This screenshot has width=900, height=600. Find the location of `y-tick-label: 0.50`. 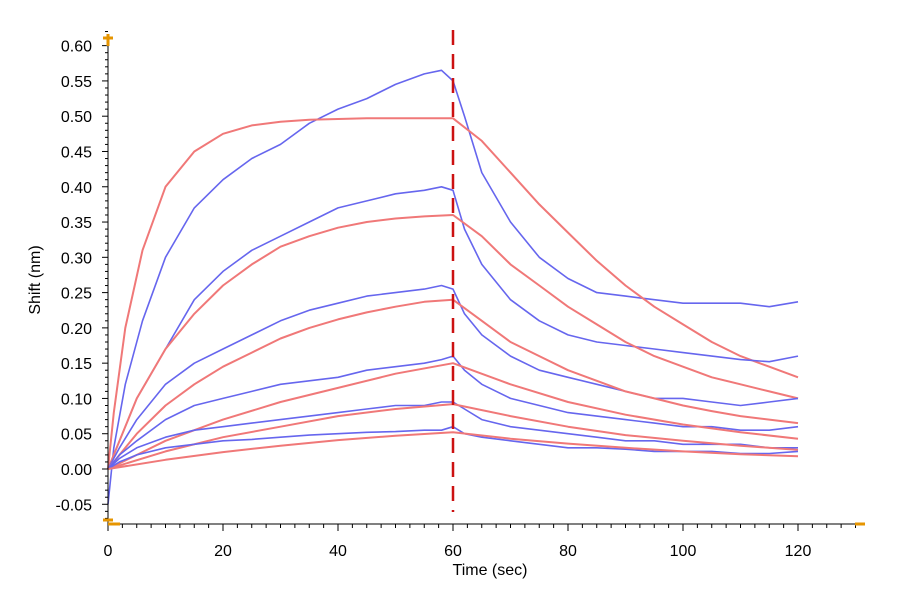

y-tick-label: 0.50 is located at coordinates (76, 117).